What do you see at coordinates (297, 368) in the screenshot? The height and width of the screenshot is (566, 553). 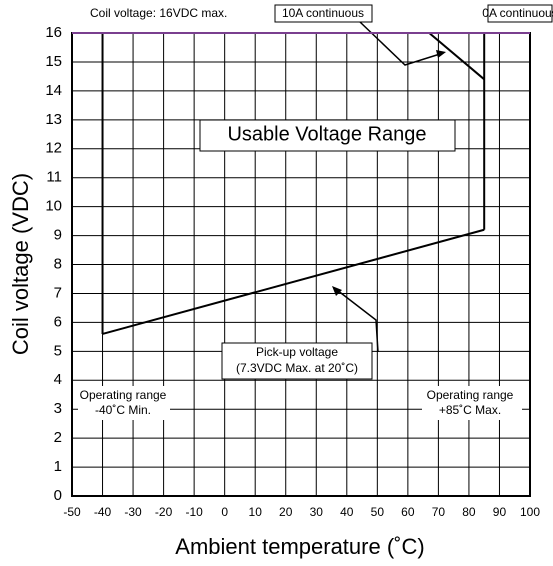 I see `annotation: (7.3VDC Max. at 20˚C)` at bounding box center [297, 368].